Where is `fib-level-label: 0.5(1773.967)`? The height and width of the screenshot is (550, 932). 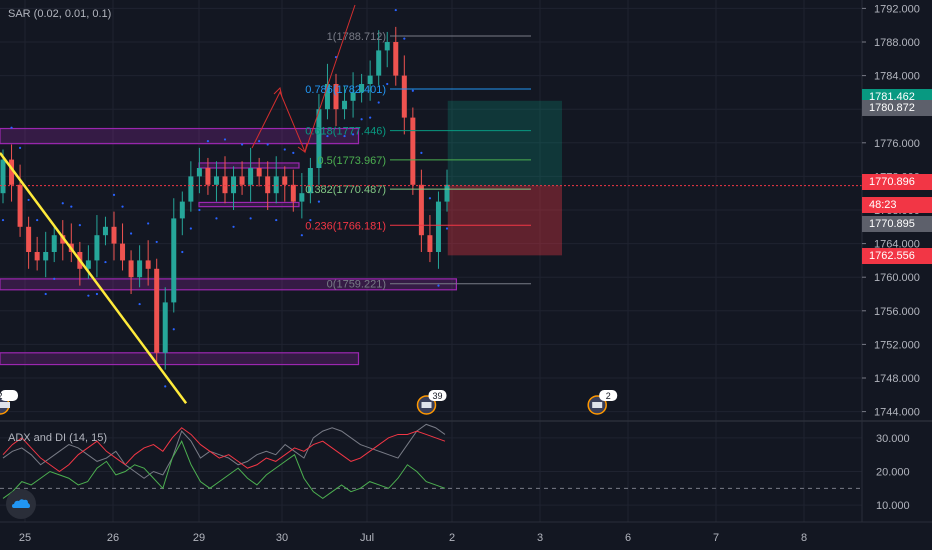
fib-level-label: 0.5(1773.967) is located at coordinates (352, 161).